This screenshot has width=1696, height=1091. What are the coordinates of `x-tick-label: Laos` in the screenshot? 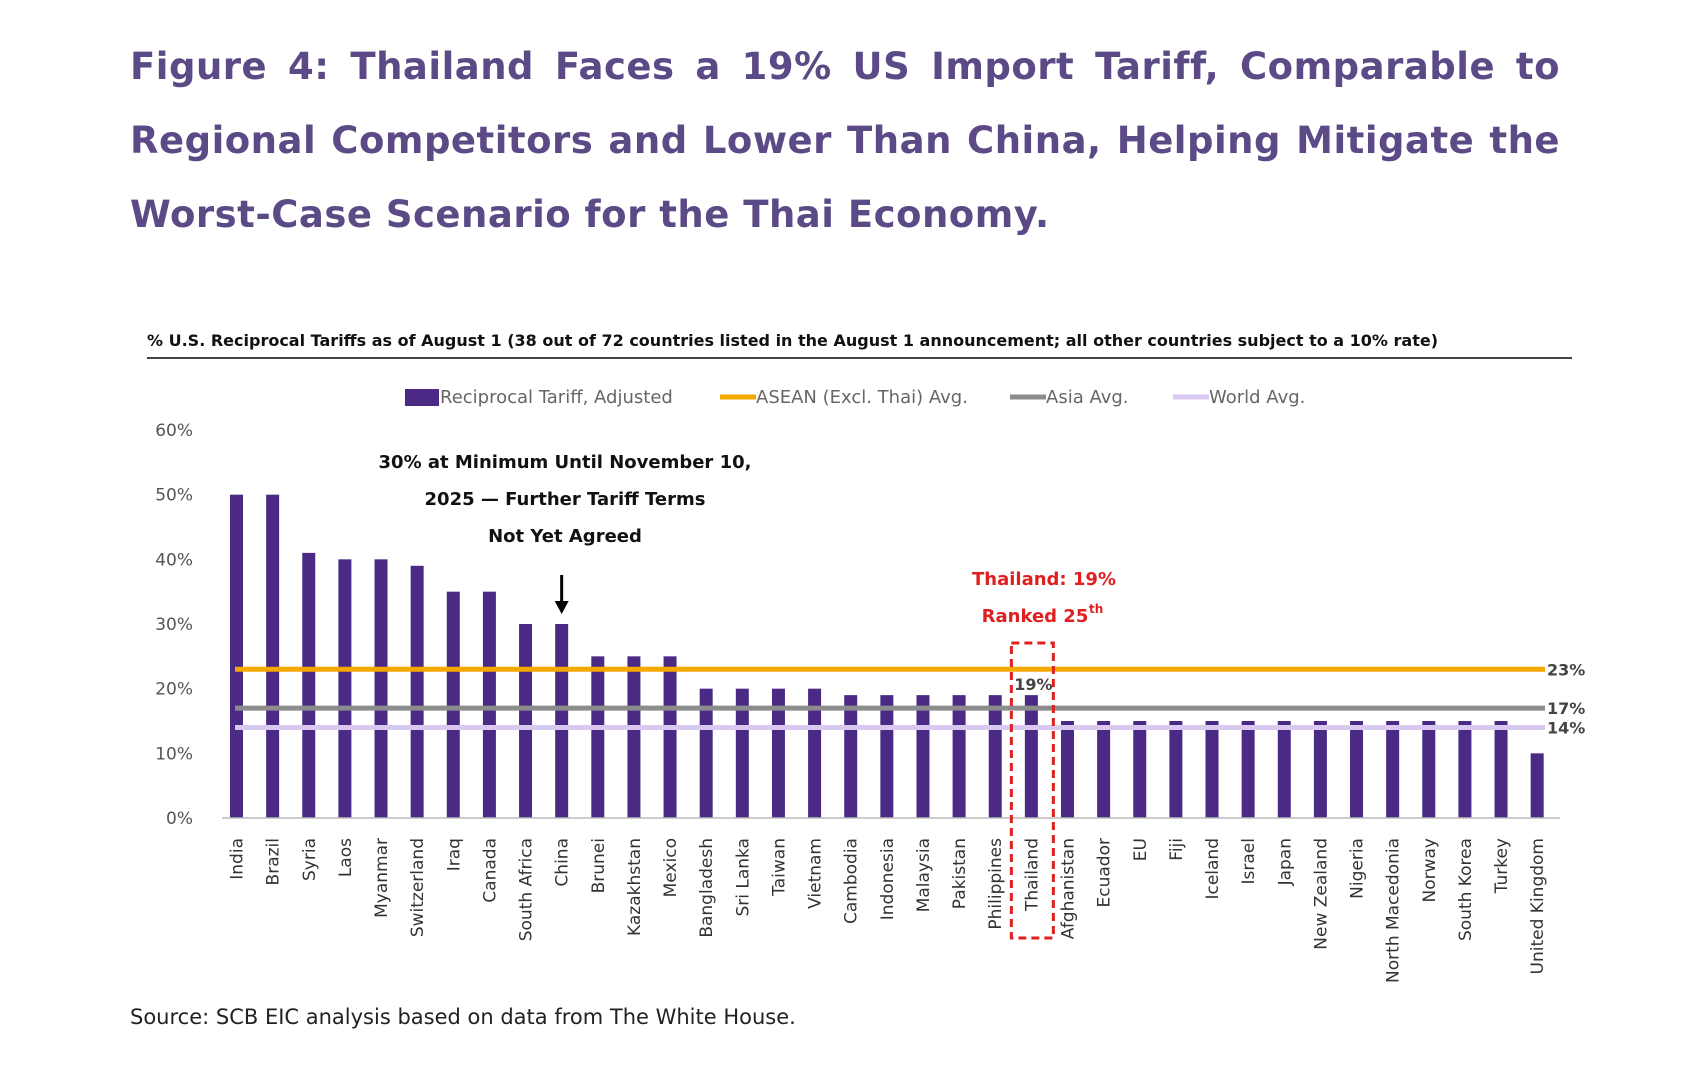 It's located at (346, 857).